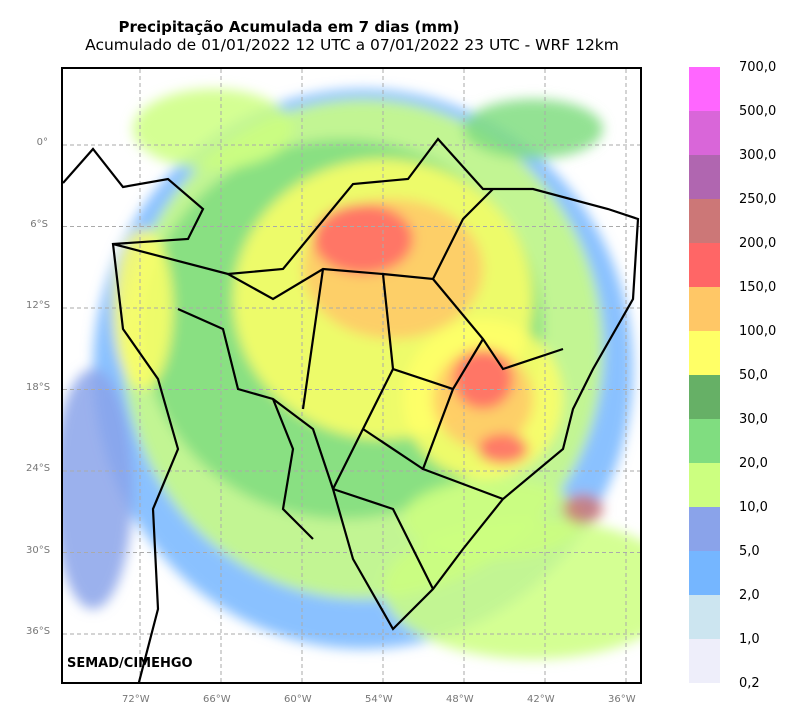 The height and width of the screenshot is (727, 798). What do you see at coordinates (460, 699) in the screenshot?
I see `lon-label: 48°W` at bounding box center [460, 699].